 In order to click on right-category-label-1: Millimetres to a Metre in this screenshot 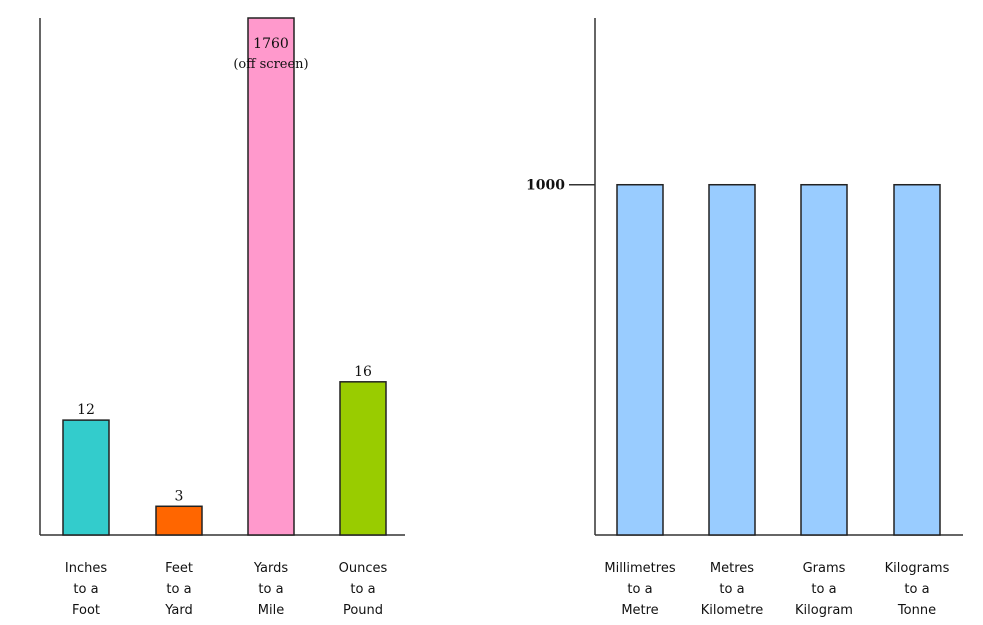, I will do `click(639, 589)`.